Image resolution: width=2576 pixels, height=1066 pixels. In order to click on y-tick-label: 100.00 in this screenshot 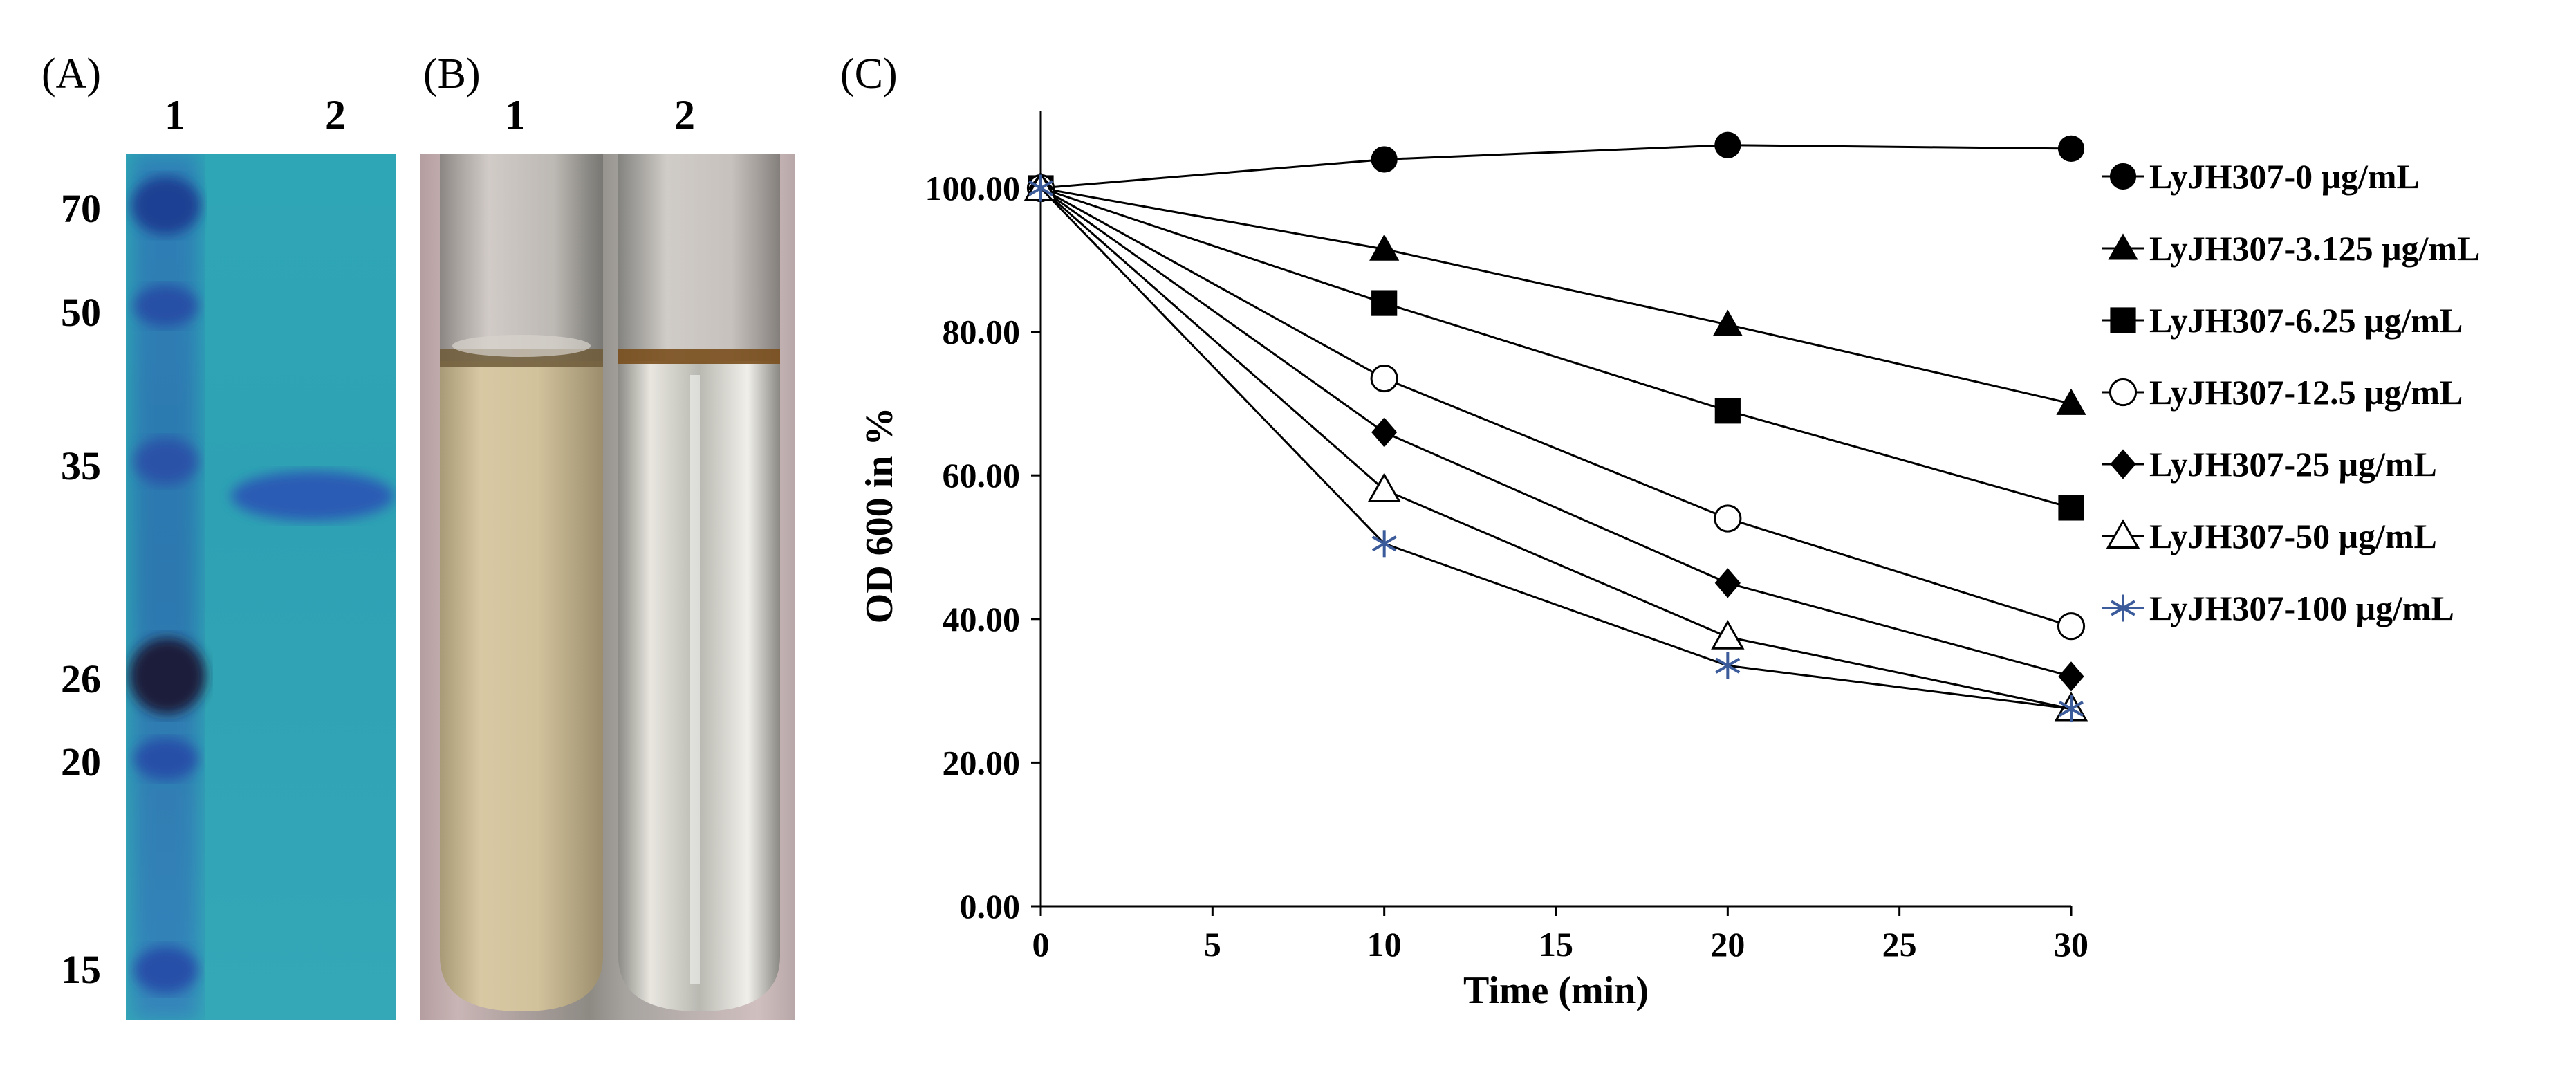, I will do `click(973, 188)`.